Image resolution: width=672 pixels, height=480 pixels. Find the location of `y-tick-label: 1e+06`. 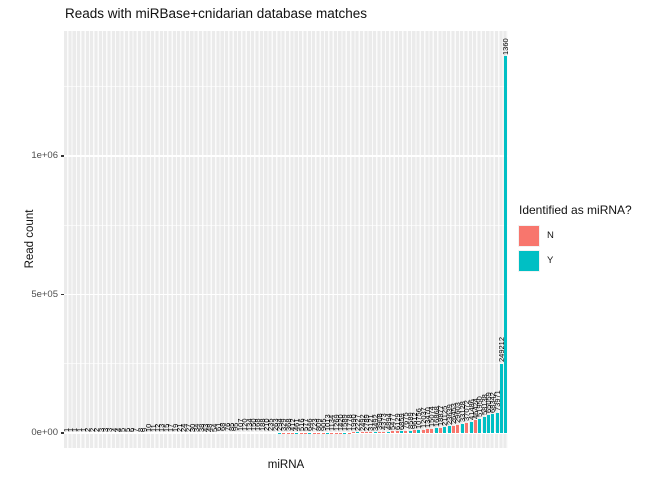

y-tick-label: 1e+06 is located at coordinates (44, 155).